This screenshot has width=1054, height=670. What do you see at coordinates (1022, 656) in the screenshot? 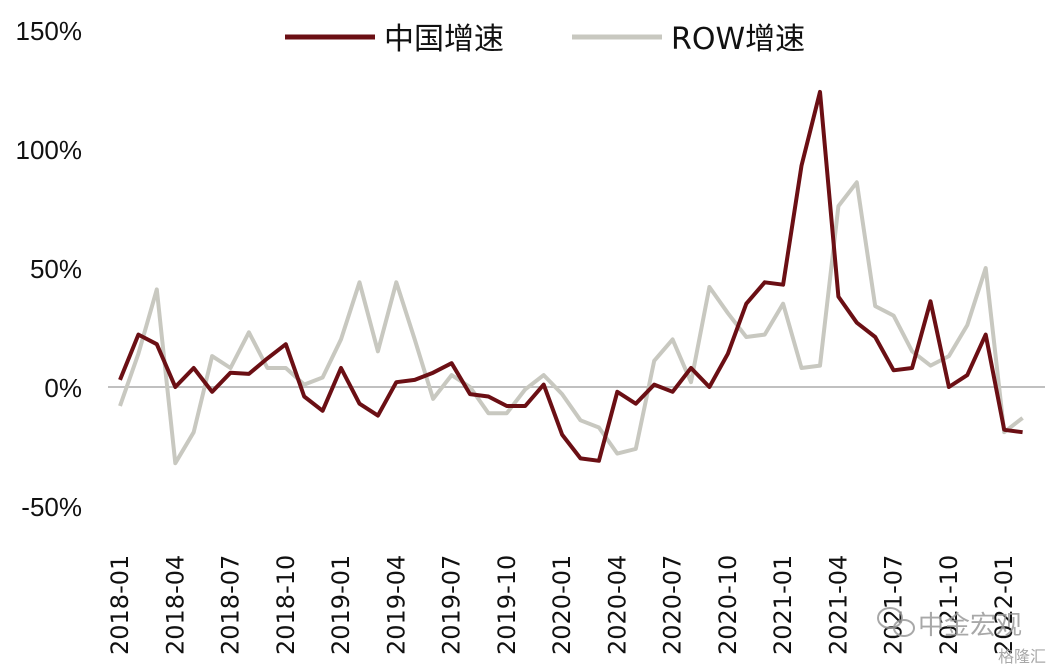
I see `watermark-sub: 格隆汇` at bounding box center [1022, 656].